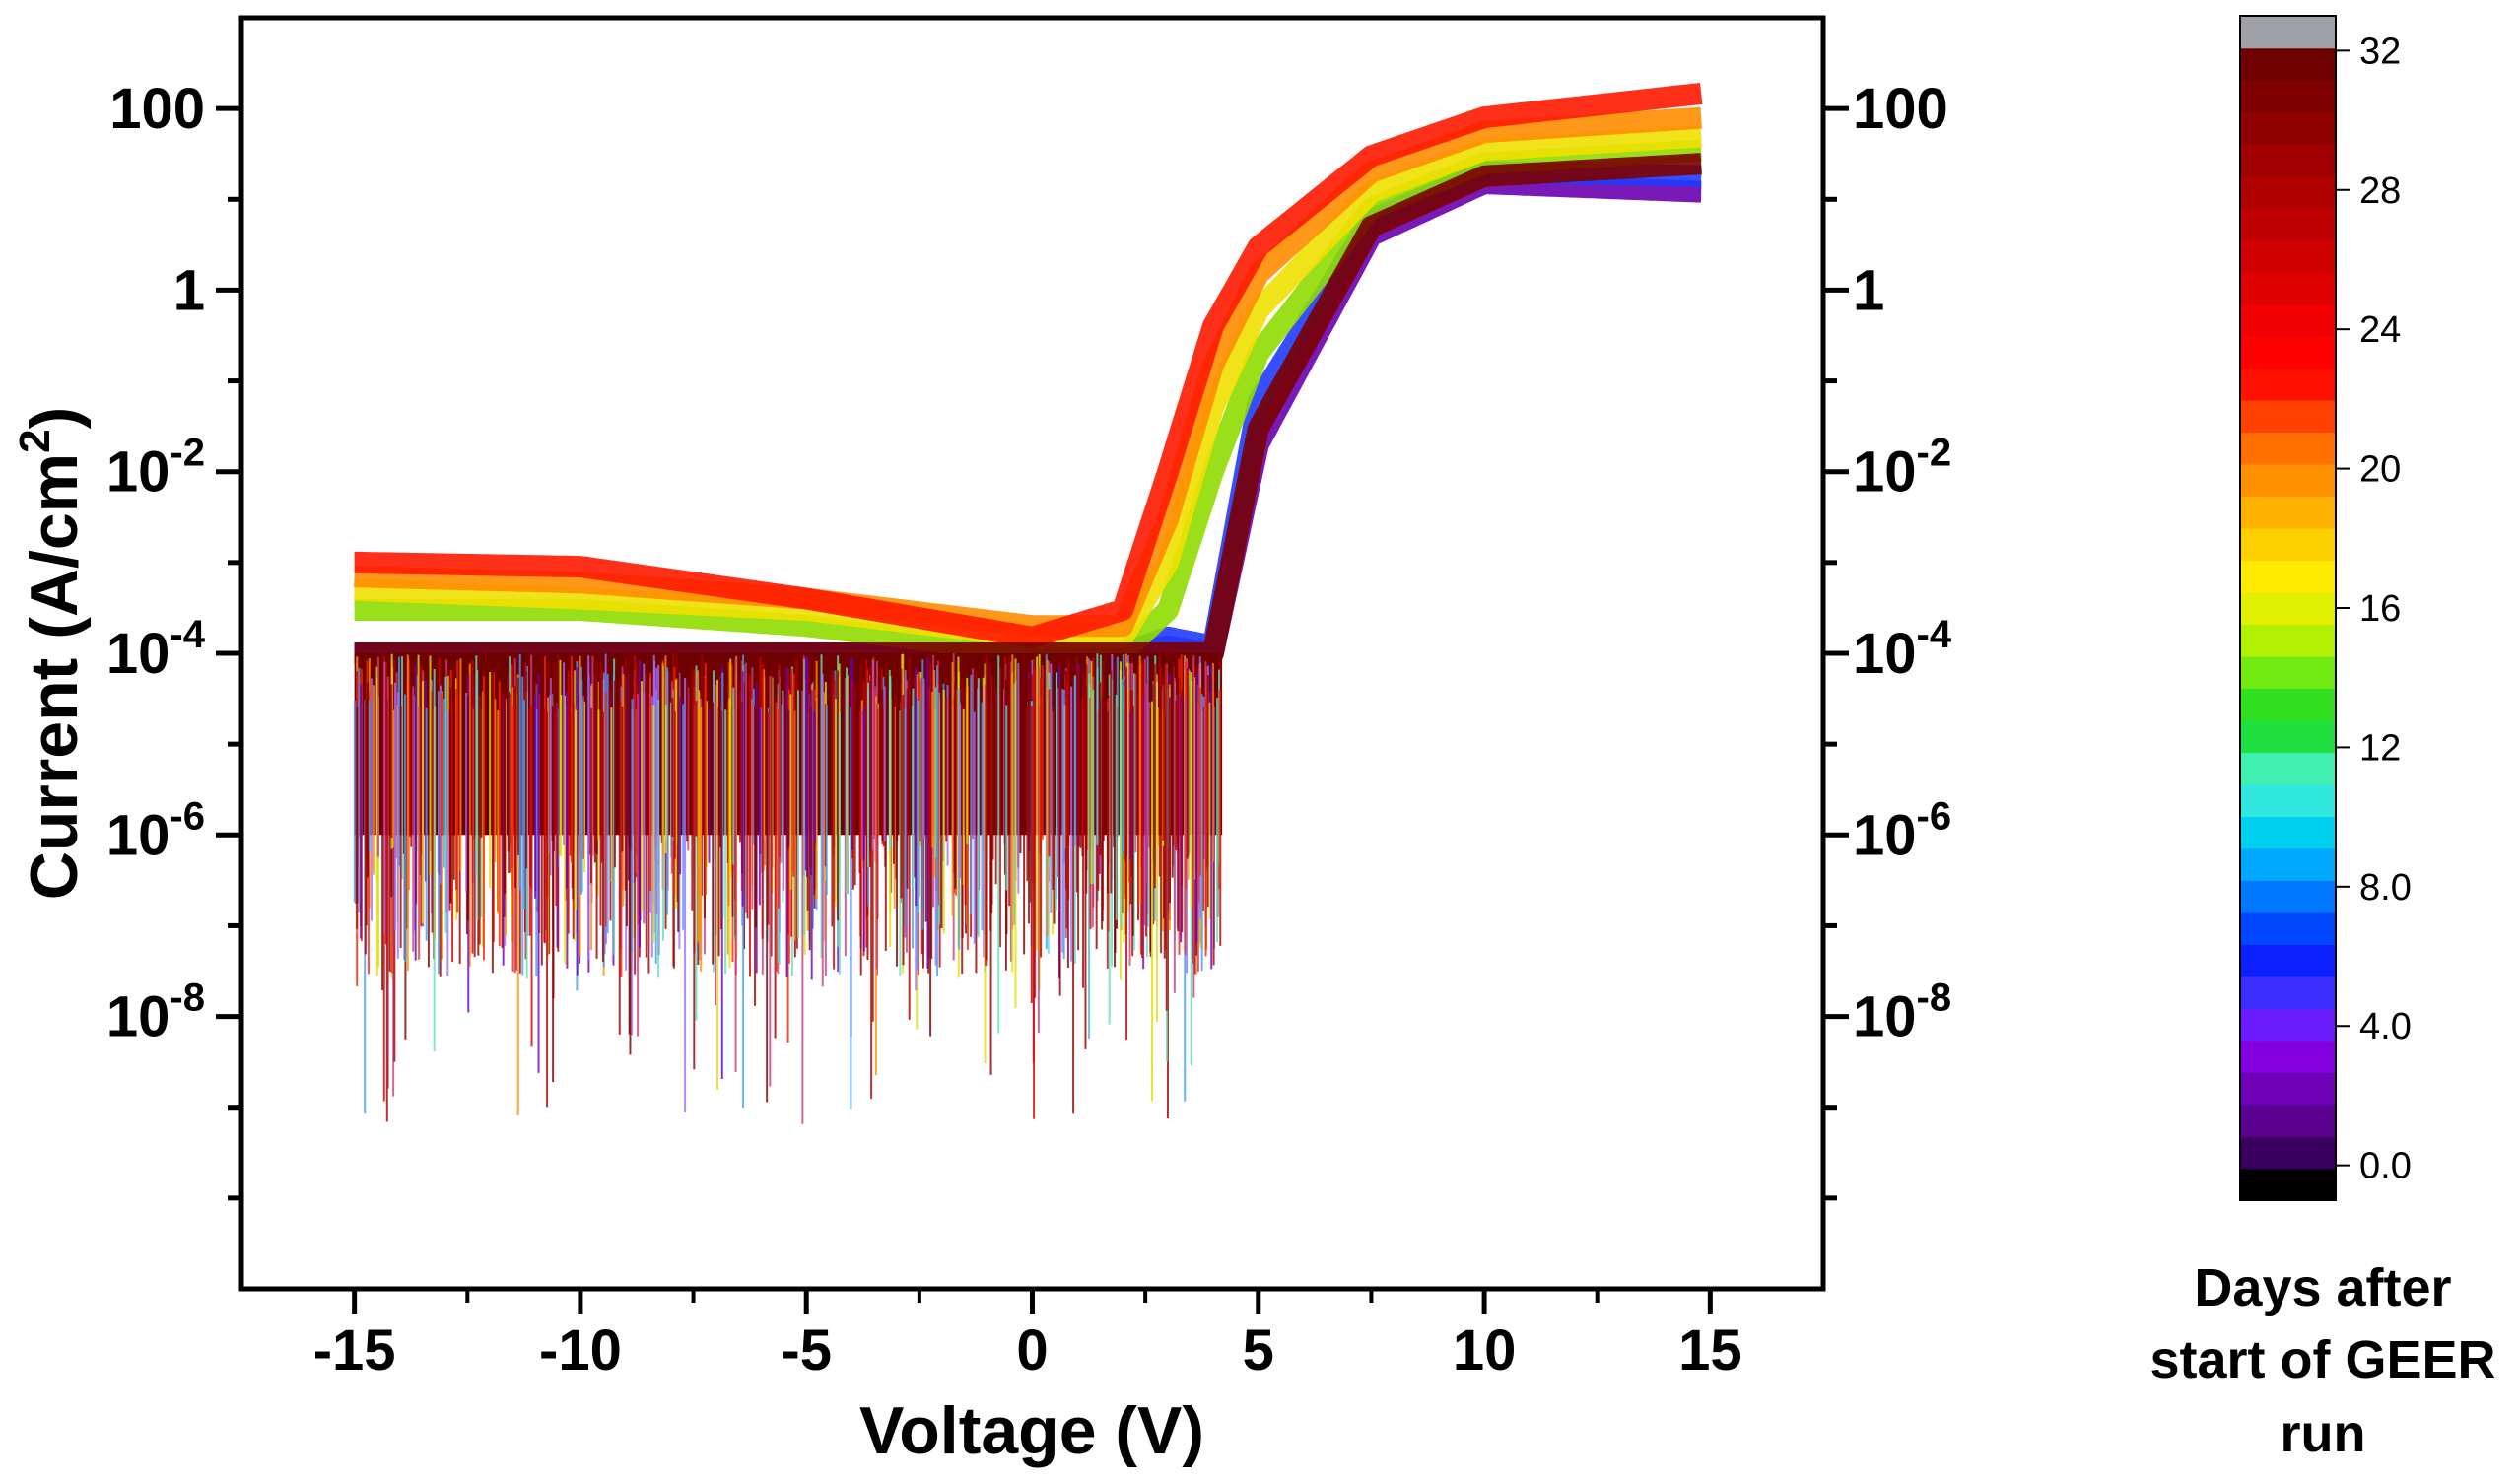 The height and width of the screenshot is (1481, 2520). What do you see at coordinates (788, 888) in the screenshot?
I see `noise-floor` at bounding box center [788, 888].